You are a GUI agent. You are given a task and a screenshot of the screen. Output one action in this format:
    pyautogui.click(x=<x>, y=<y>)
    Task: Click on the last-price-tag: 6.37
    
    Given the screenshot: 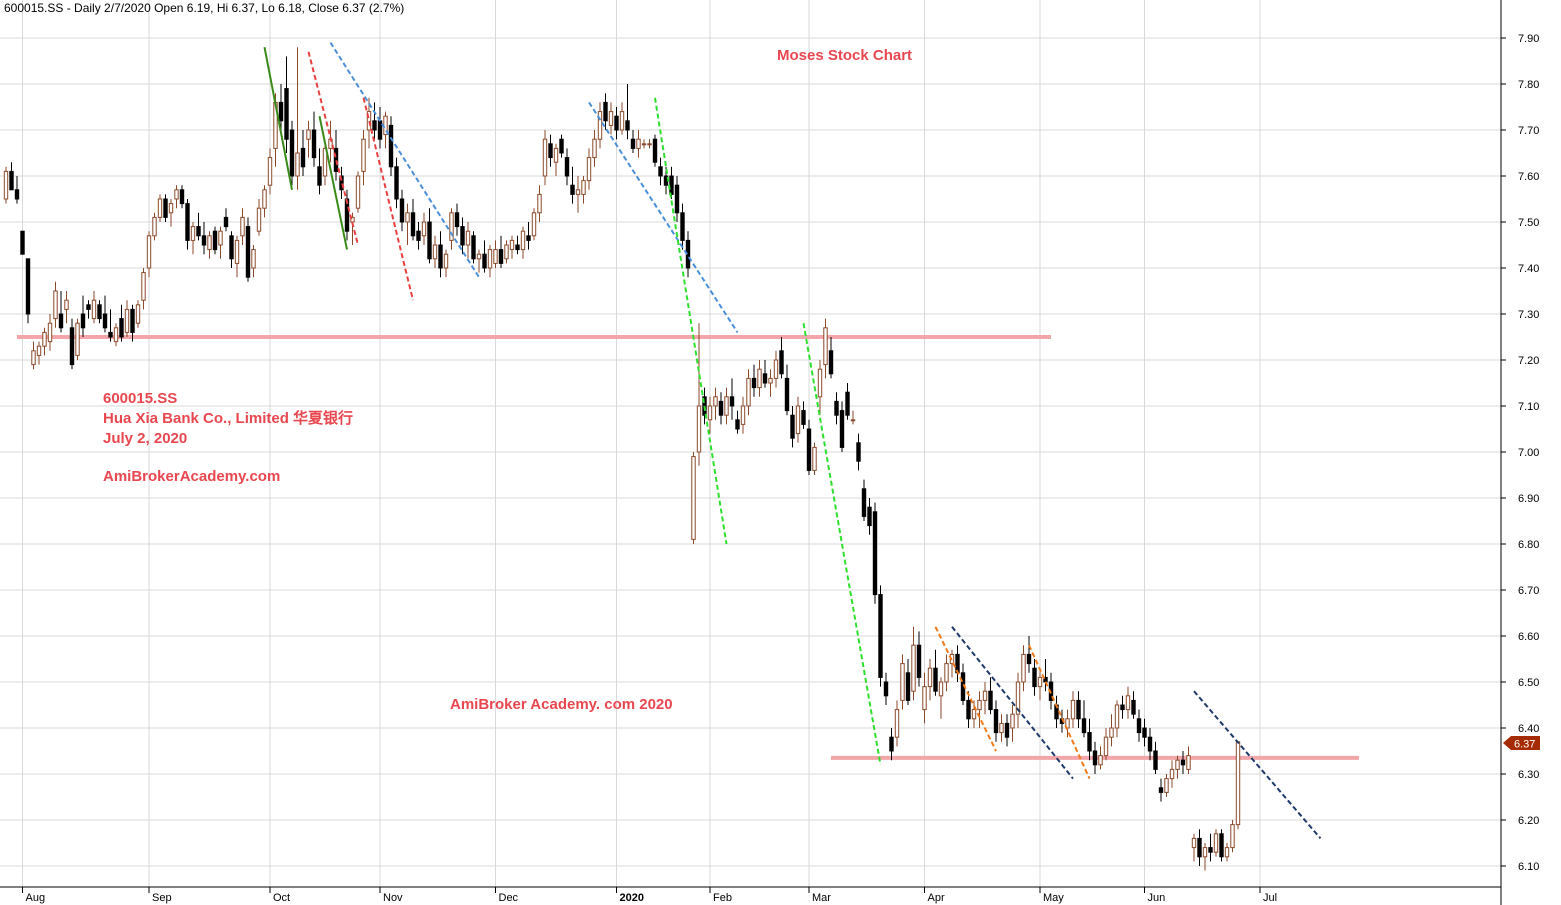 What is the action you would take?
    pyautogui.click(x=1521, y=743)
    